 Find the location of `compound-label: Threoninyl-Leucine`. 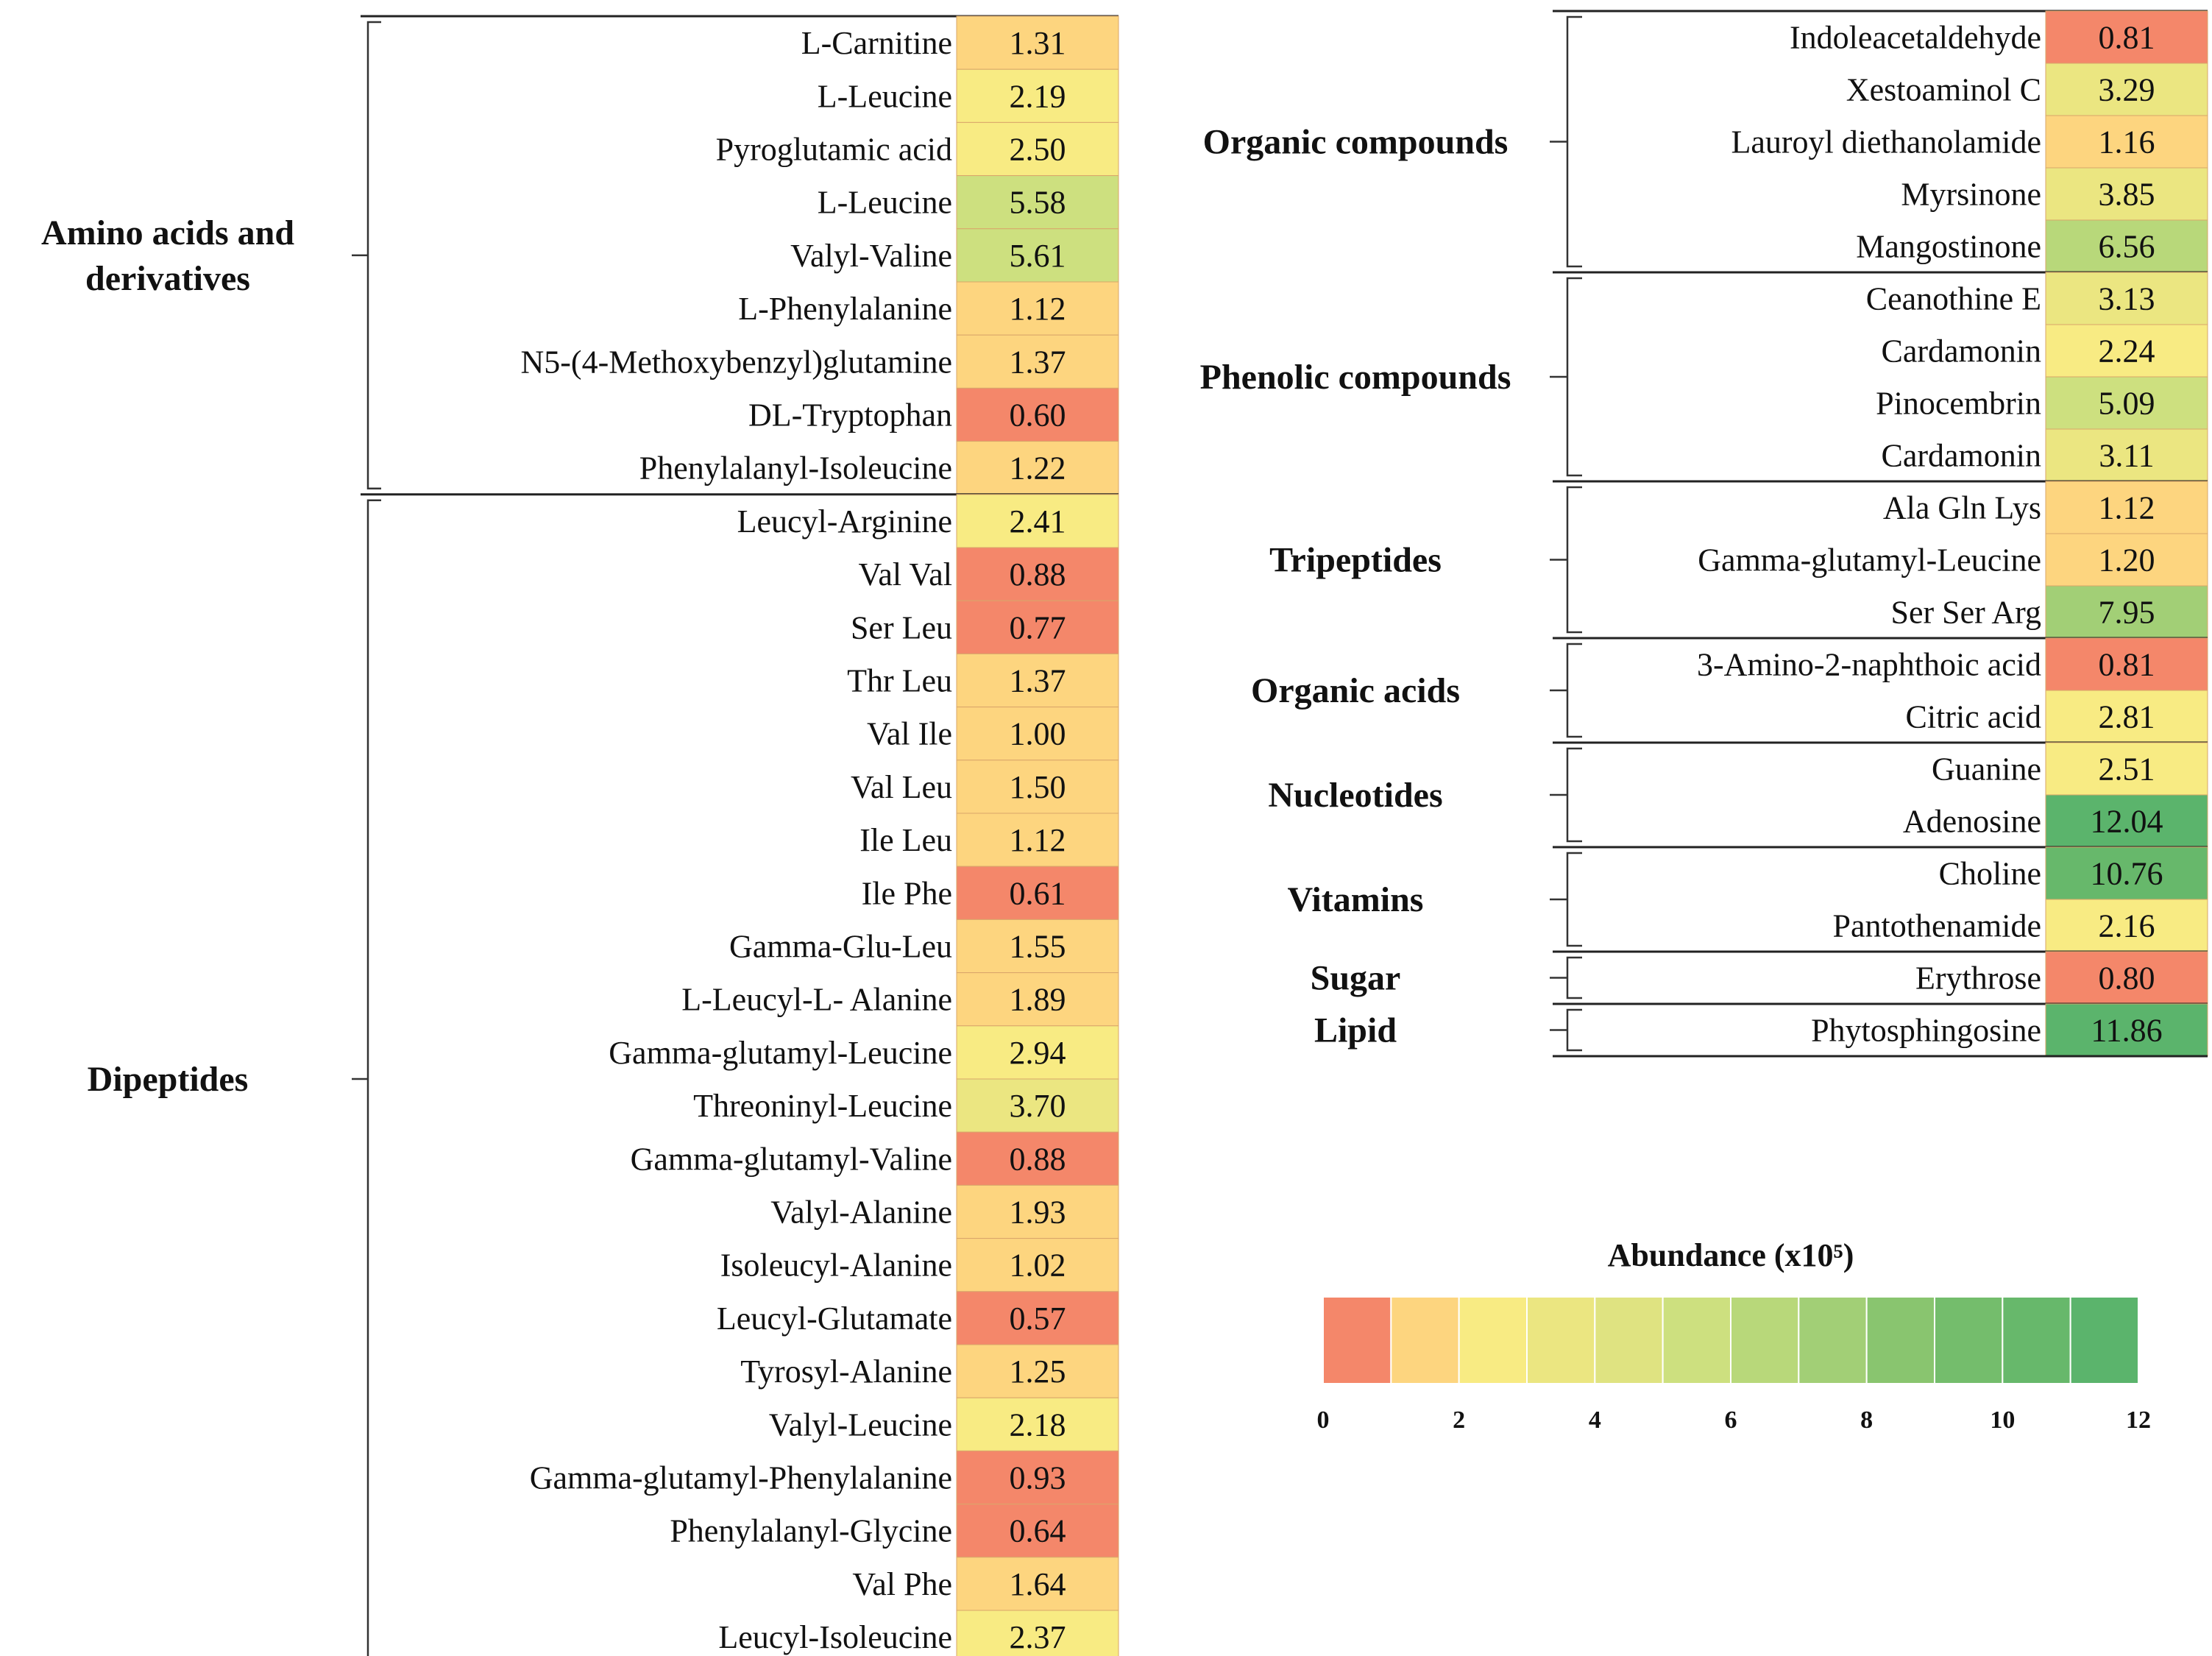

compound-label: Threoninyl-Leucine is located at coordinates (822, 1106).